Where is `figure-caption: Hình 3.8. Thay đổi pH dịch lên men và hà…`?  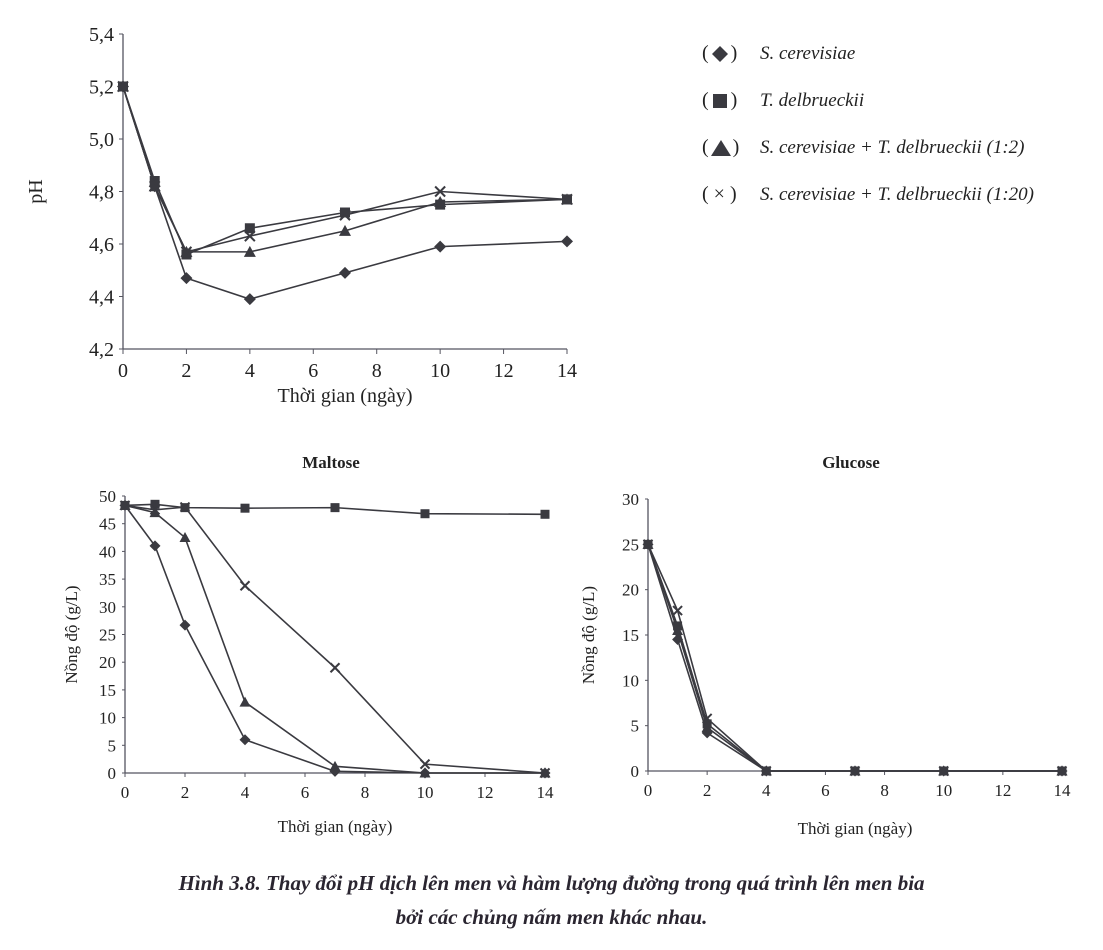 figure-caption: Hình 3.8. Thay đổi pH dịch lên men và hà… is located at coordinates (551, 900).